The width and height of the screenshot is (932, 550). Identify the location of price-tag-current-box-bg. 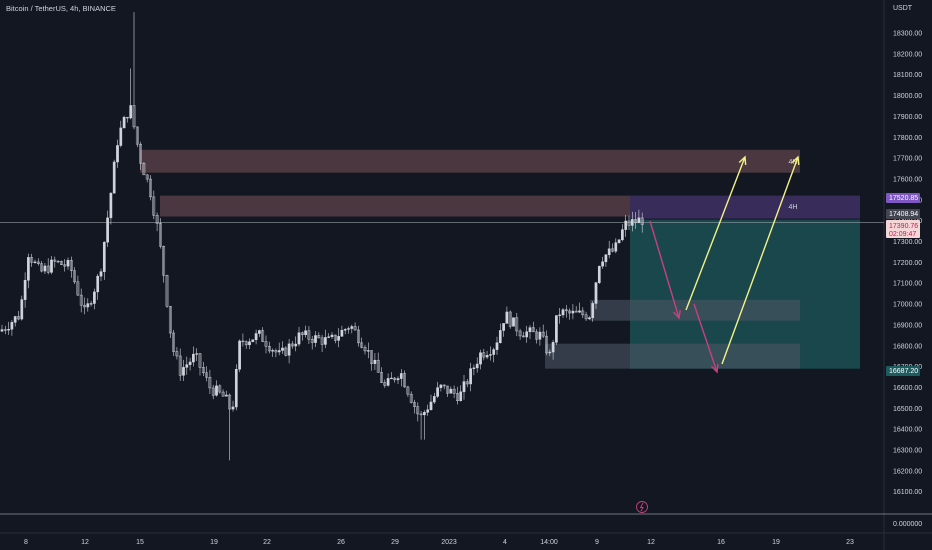
(903, 229).